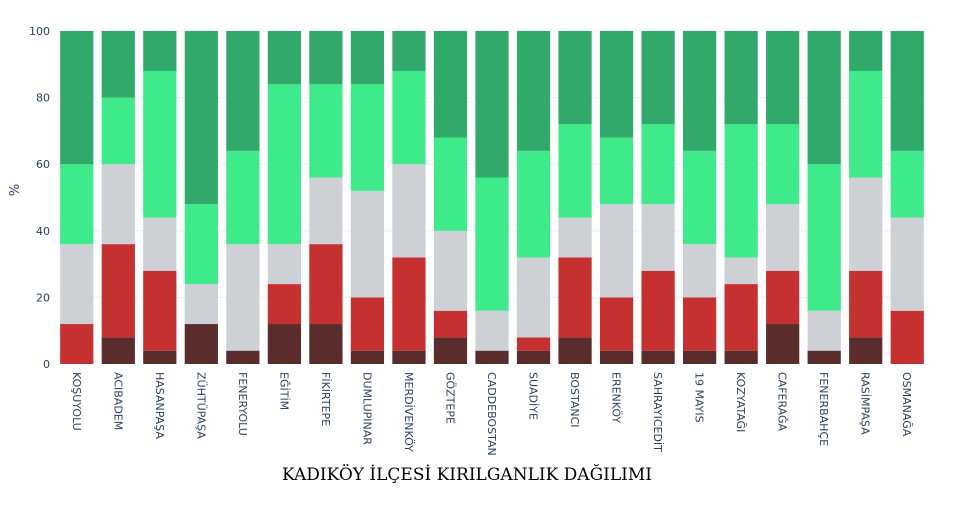  What do you see at coordinates (366, 408) in the screenshot?
I see `x-tick-label: DUMLUPINAR` at bounding box center [366, 408].